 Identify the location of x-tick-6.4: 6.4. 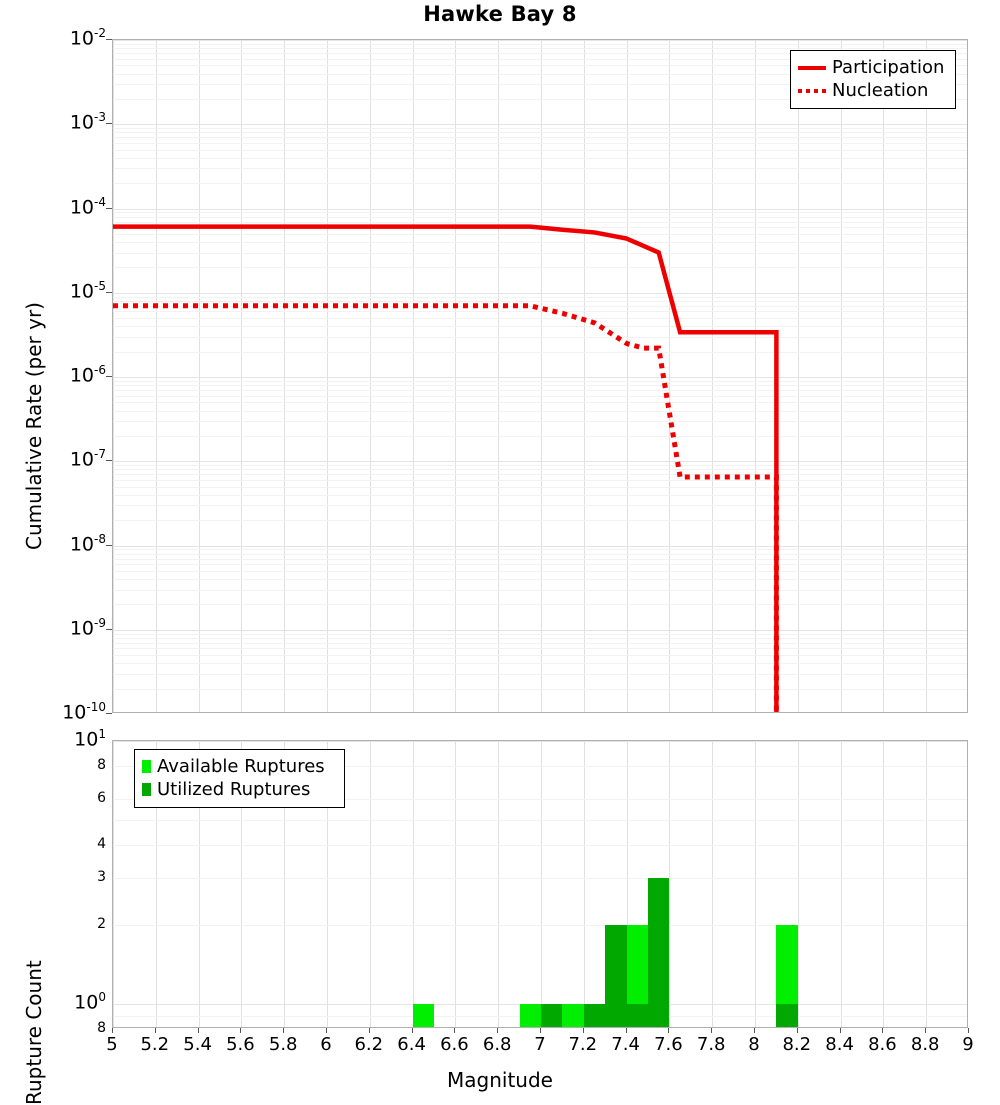
(411, 1044).